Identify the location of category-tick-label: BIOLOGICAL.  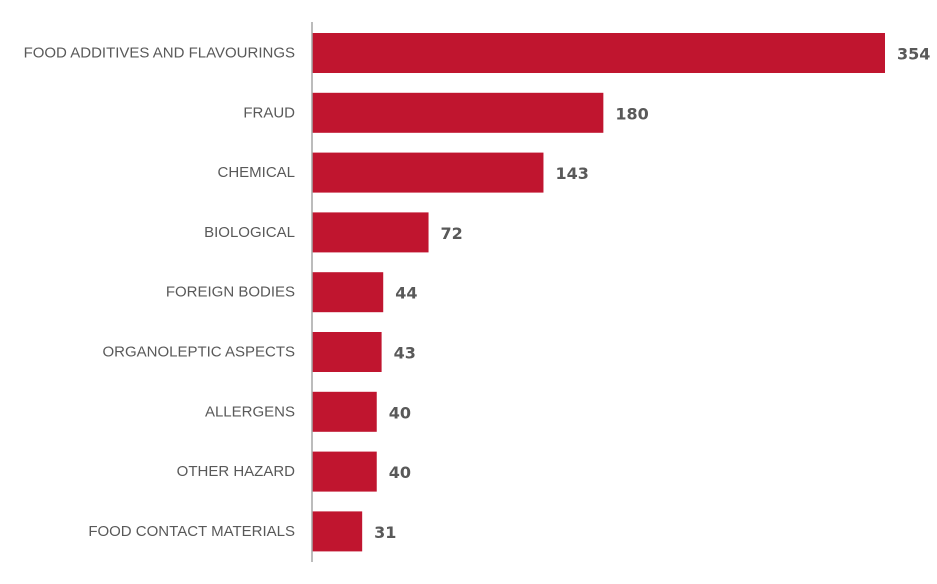
(249, 232).